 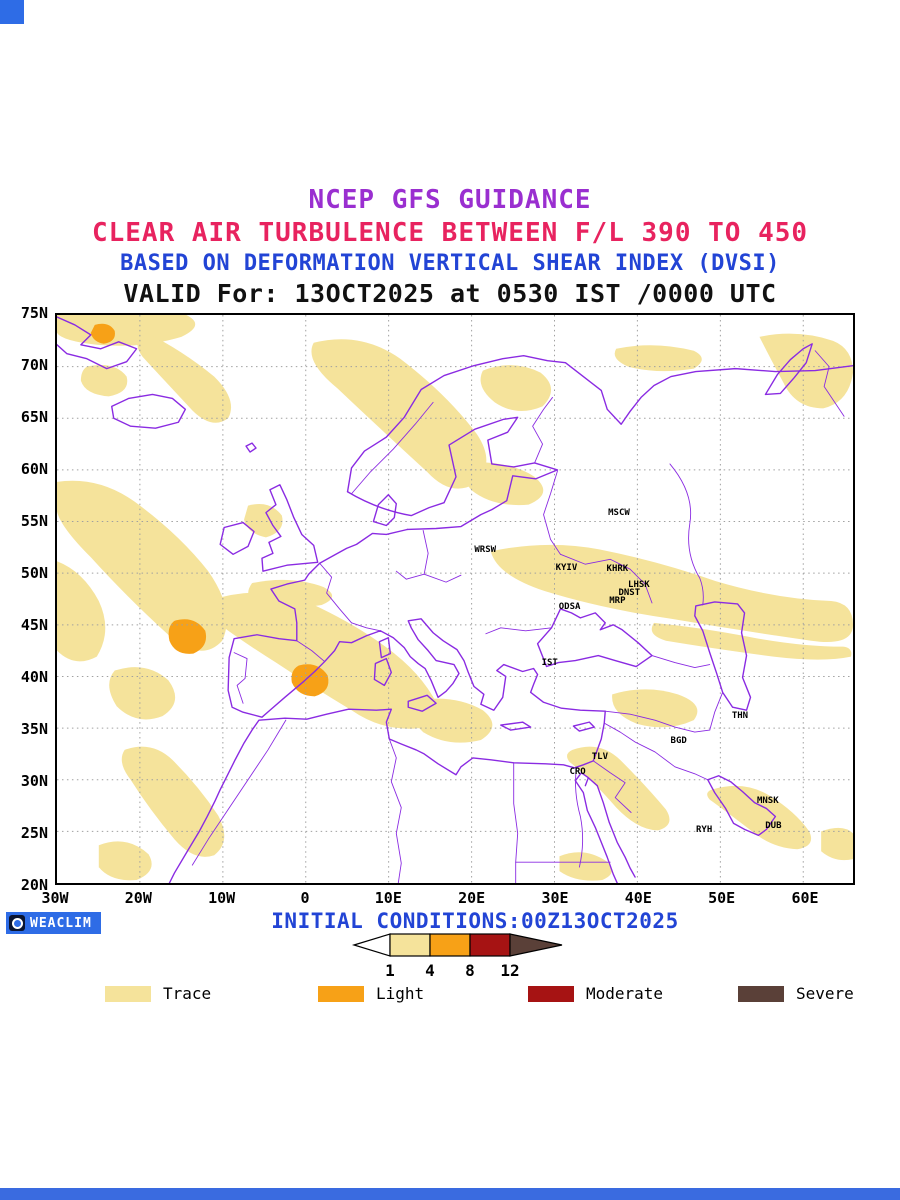 I want to click on legend-swatch-severe, so click(x=761, y=993).